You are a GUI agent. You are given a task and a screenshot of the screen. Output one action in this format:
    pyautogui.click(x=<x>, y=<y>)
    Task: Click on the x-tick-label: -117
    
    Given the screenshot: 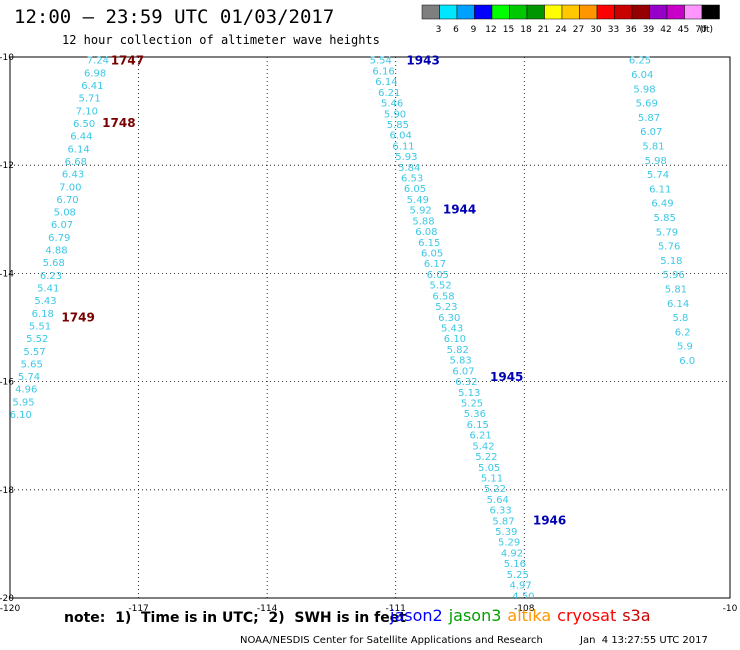 What is the action you would take?
    pyautogui.click(x=138, y=609)
    